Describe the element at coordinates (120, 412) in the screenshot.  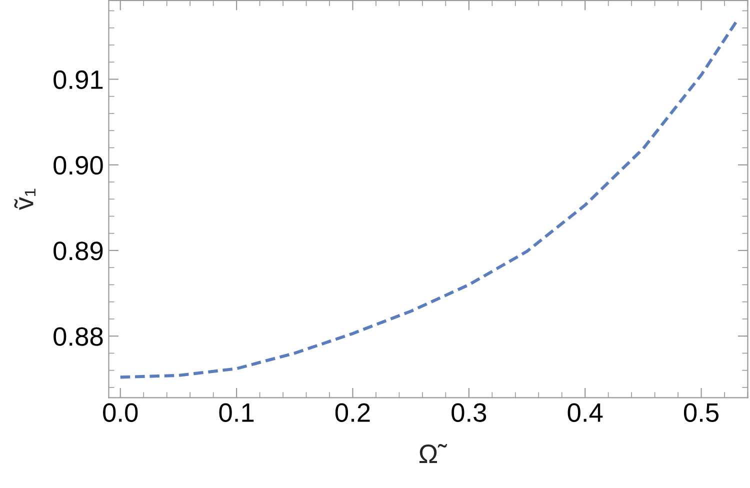
I see `x-tick-label: 0.0` at that location.